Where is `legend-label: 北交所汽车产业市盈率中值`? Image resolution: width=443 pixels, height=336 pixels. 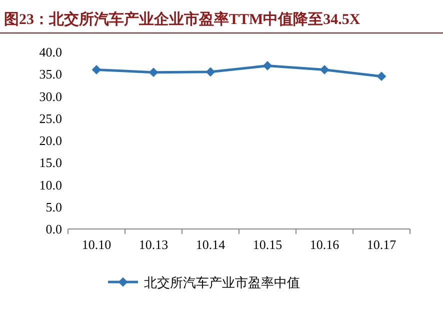
legend-label: 北交所汽车产业市盈率中值 is located at coordinates (222, 282).